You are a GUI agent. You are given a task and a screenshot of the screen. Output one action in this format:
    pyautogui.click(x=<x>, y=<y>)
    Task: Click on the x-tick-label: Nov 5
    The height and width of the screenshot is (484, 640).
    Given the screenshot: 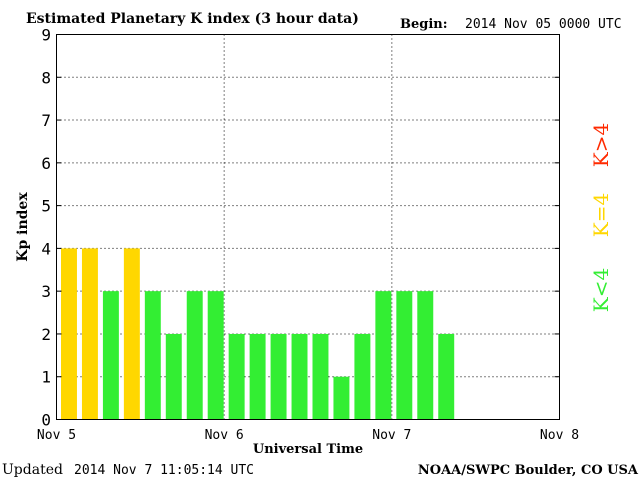 What is the action you would take?
    pyautogui.click(x=56, y=435)
    